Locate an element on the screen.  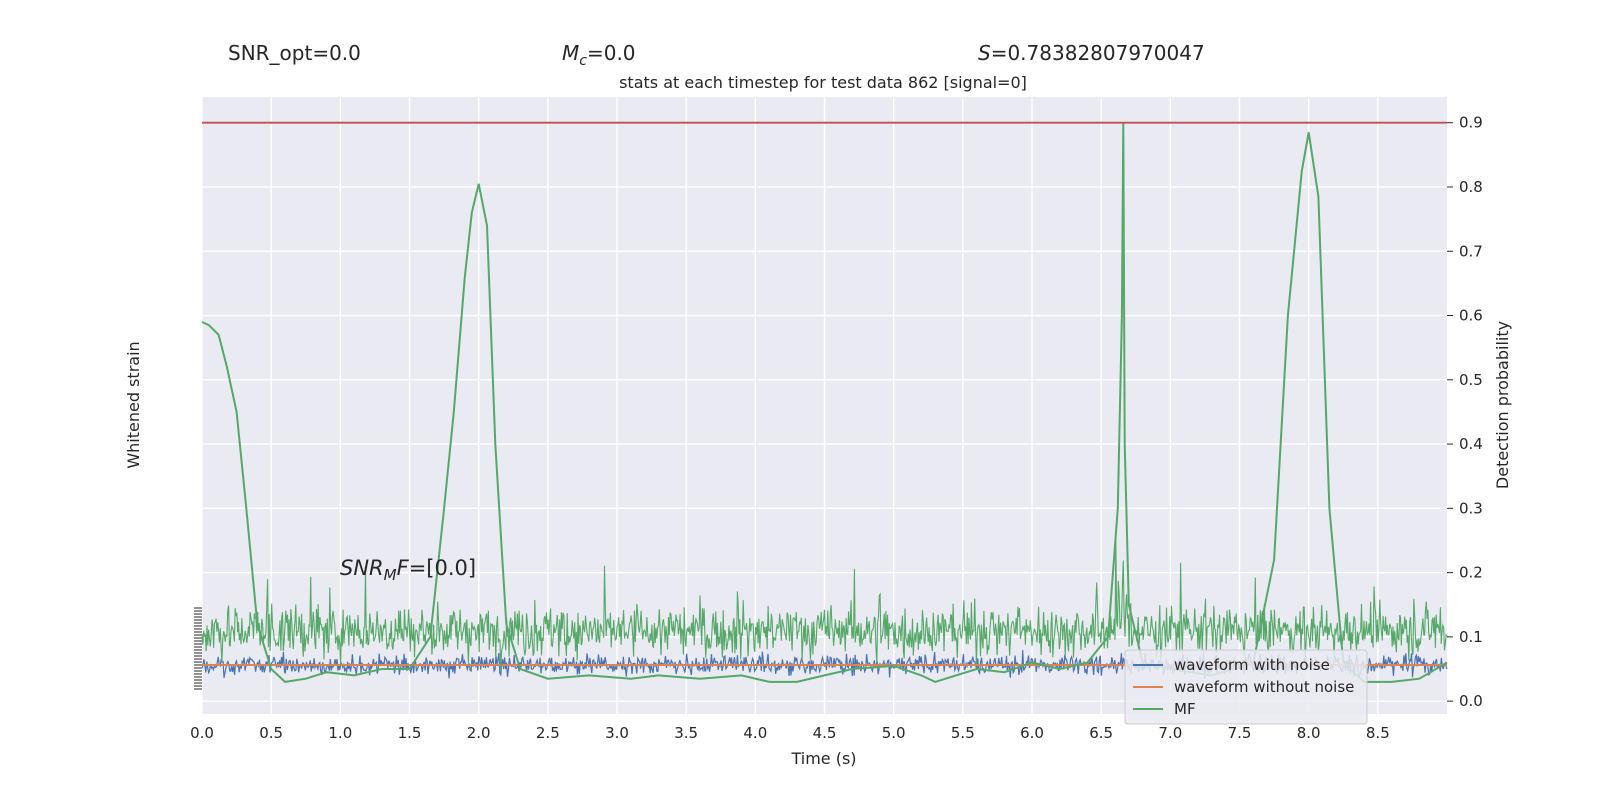
x-tick-label: 8.0 is located at coordinates (1309, 733).